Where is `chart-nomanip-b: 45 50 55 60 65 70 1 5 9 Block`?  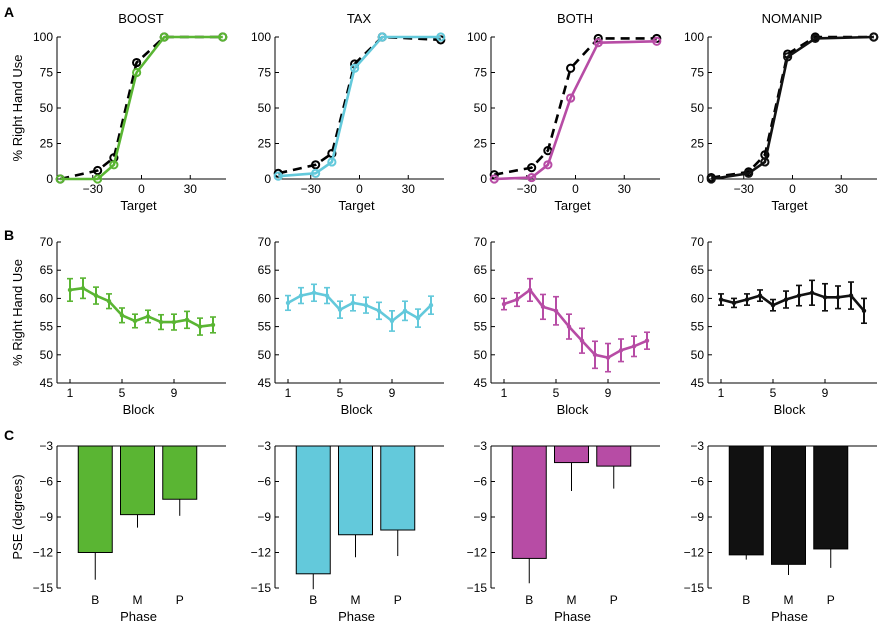
chart-nomanip-b: 45 50 55 60 65 70 1 5 9 Block is located at coordinates (784, 326).